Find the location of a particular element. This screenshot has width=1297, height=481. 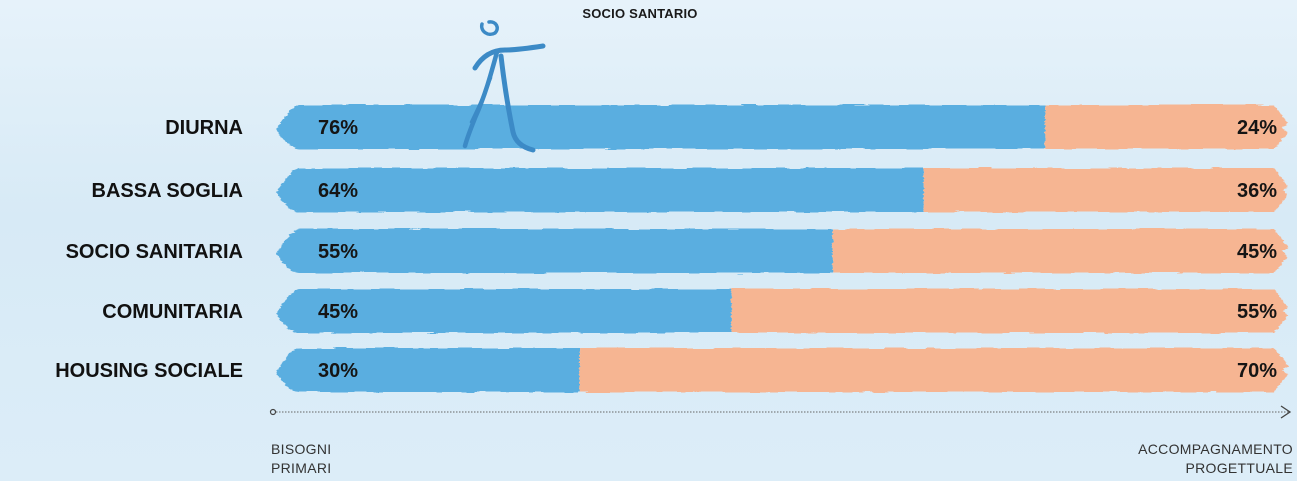

x-axis is located at coordinates (780, 412).